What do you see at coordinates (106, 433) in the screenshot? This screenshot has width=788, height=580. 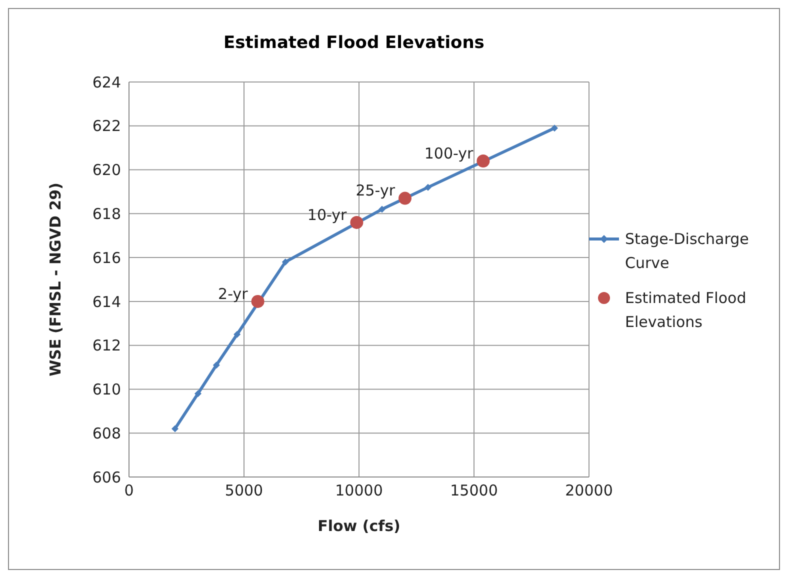 I see `y-tick-label: 608` at bounding box center [106, 433].